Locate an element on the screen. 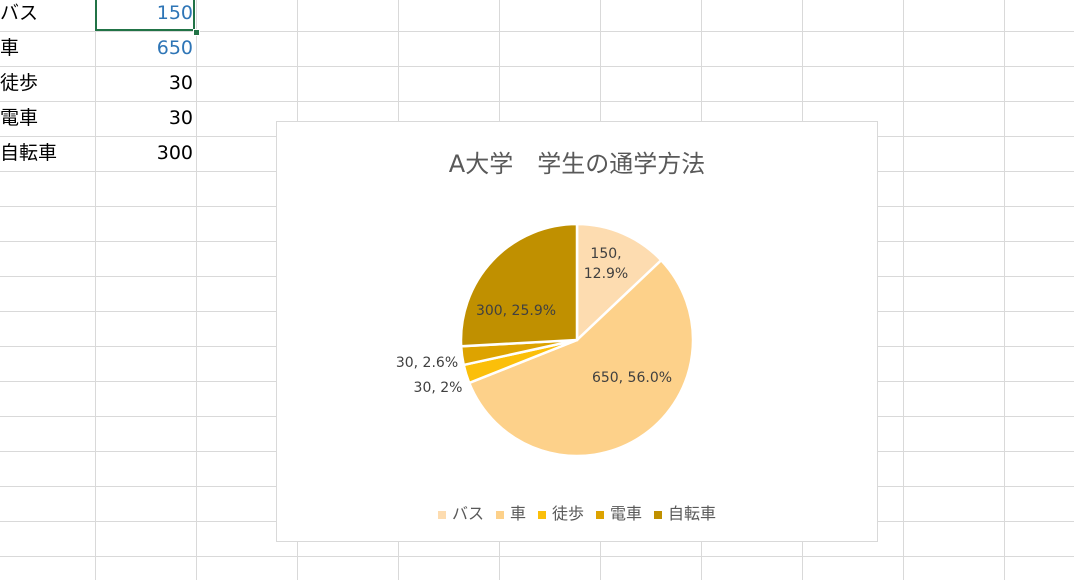 Image resolution: width=1074 pixels, height=580 pixels. legend-label: 自転車 is located at coordinates (692, 513).